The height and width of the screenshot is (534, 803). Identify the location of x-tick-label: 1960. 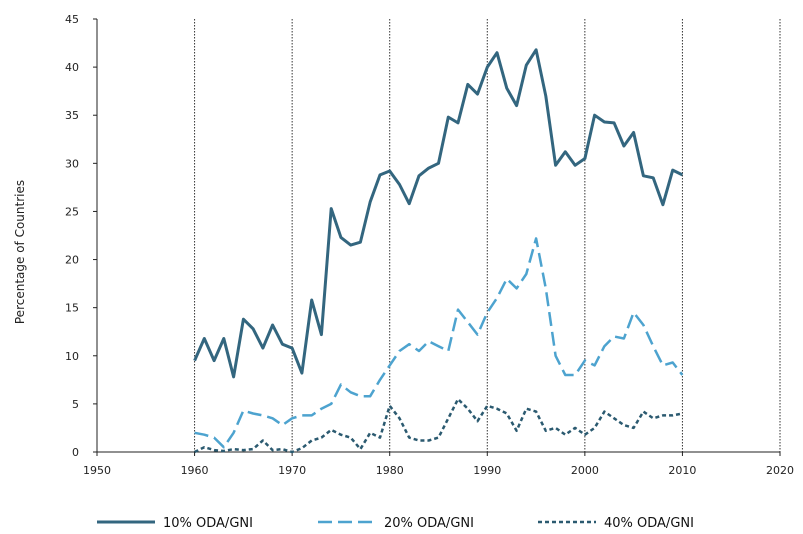
(195, 470).